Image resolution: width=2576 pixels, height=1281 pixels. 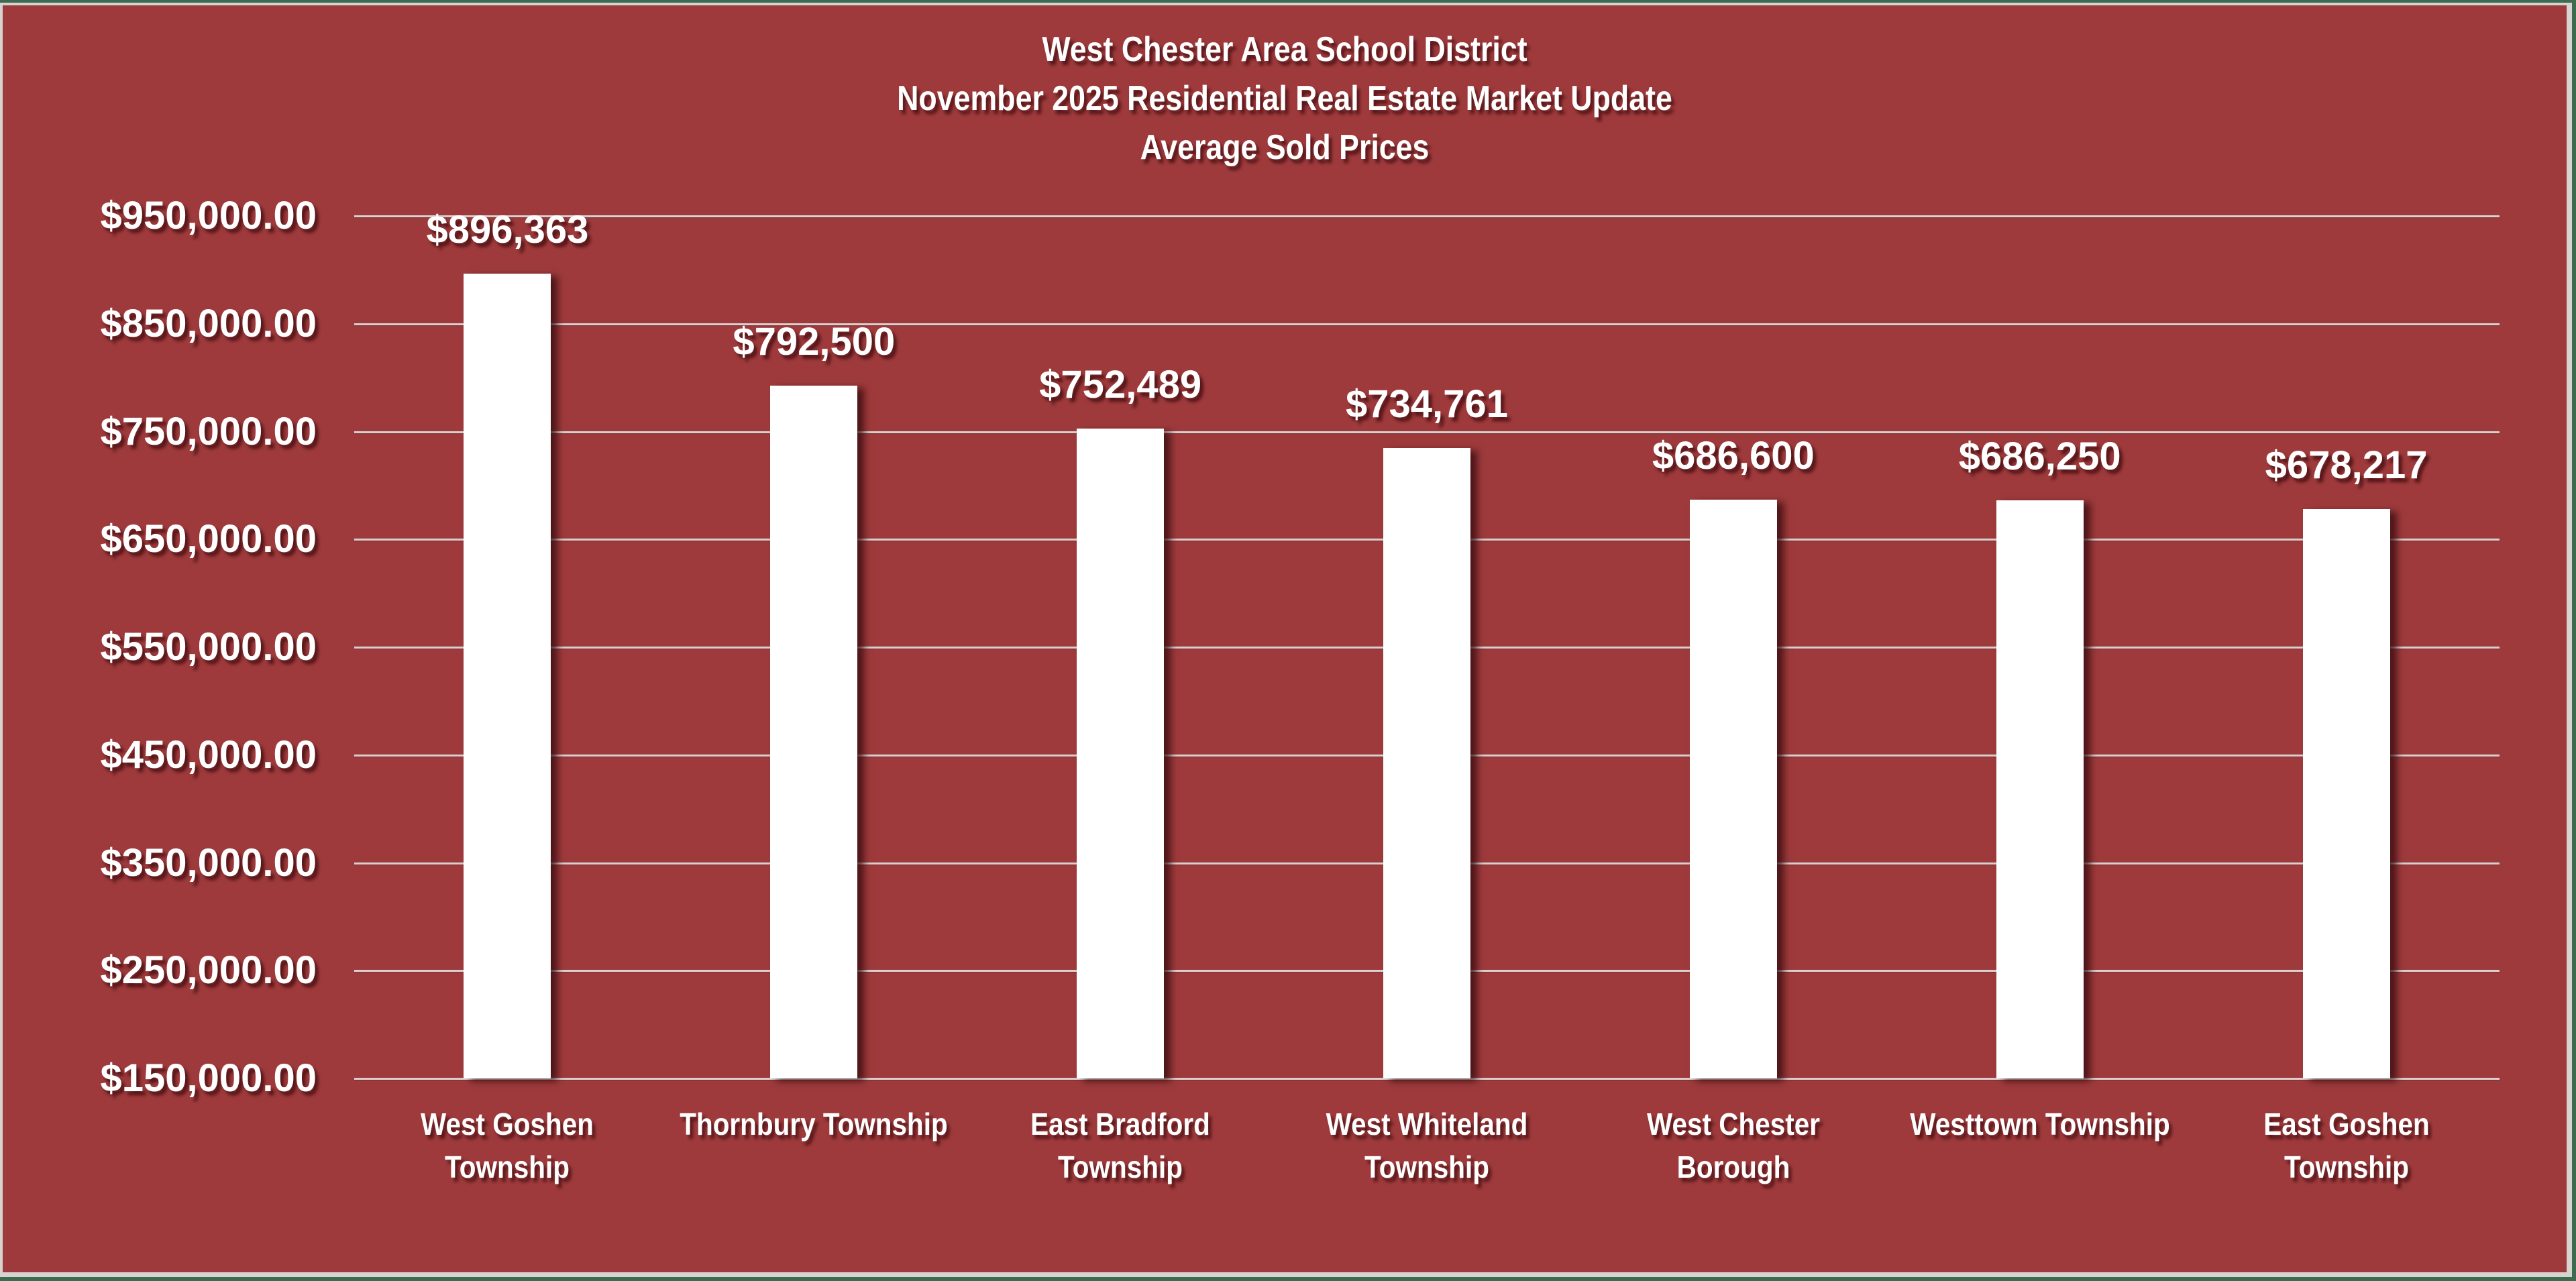 I want to click on x-category-label: Thornbury Township, so click(x=814, y=1124).